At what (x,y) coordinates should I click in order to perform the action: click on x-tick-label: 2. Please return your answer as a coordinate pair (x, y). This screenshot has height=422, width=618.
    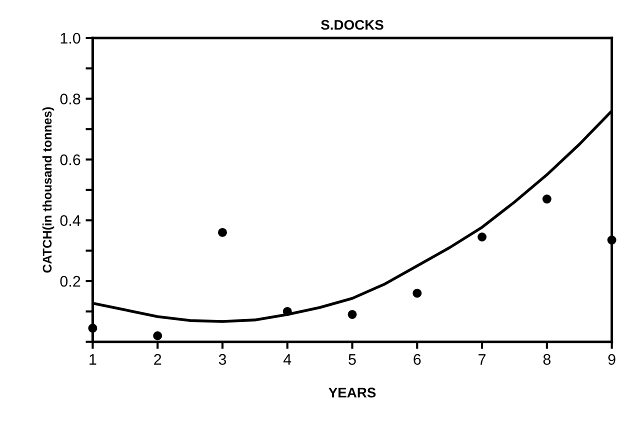
    Looking at the image, I should click on (158, 359).